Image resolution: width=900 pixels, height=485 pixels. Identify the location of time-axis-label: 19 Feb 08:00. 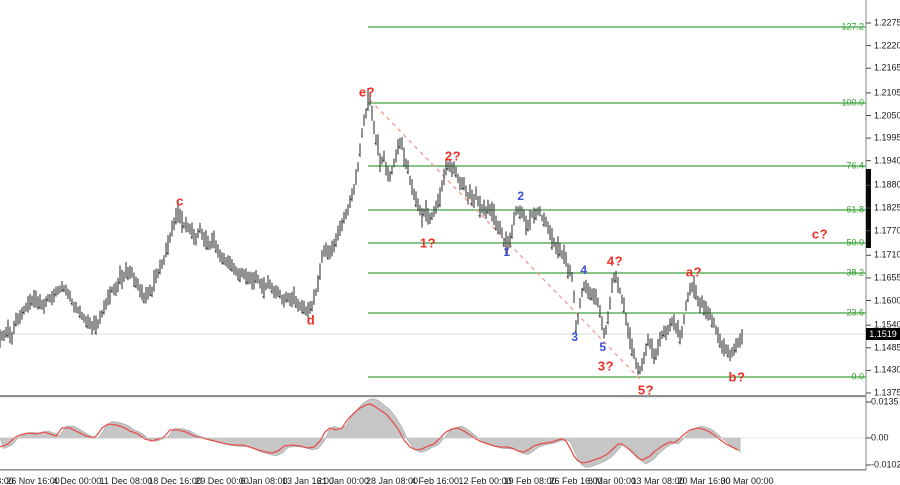
(530, 480).